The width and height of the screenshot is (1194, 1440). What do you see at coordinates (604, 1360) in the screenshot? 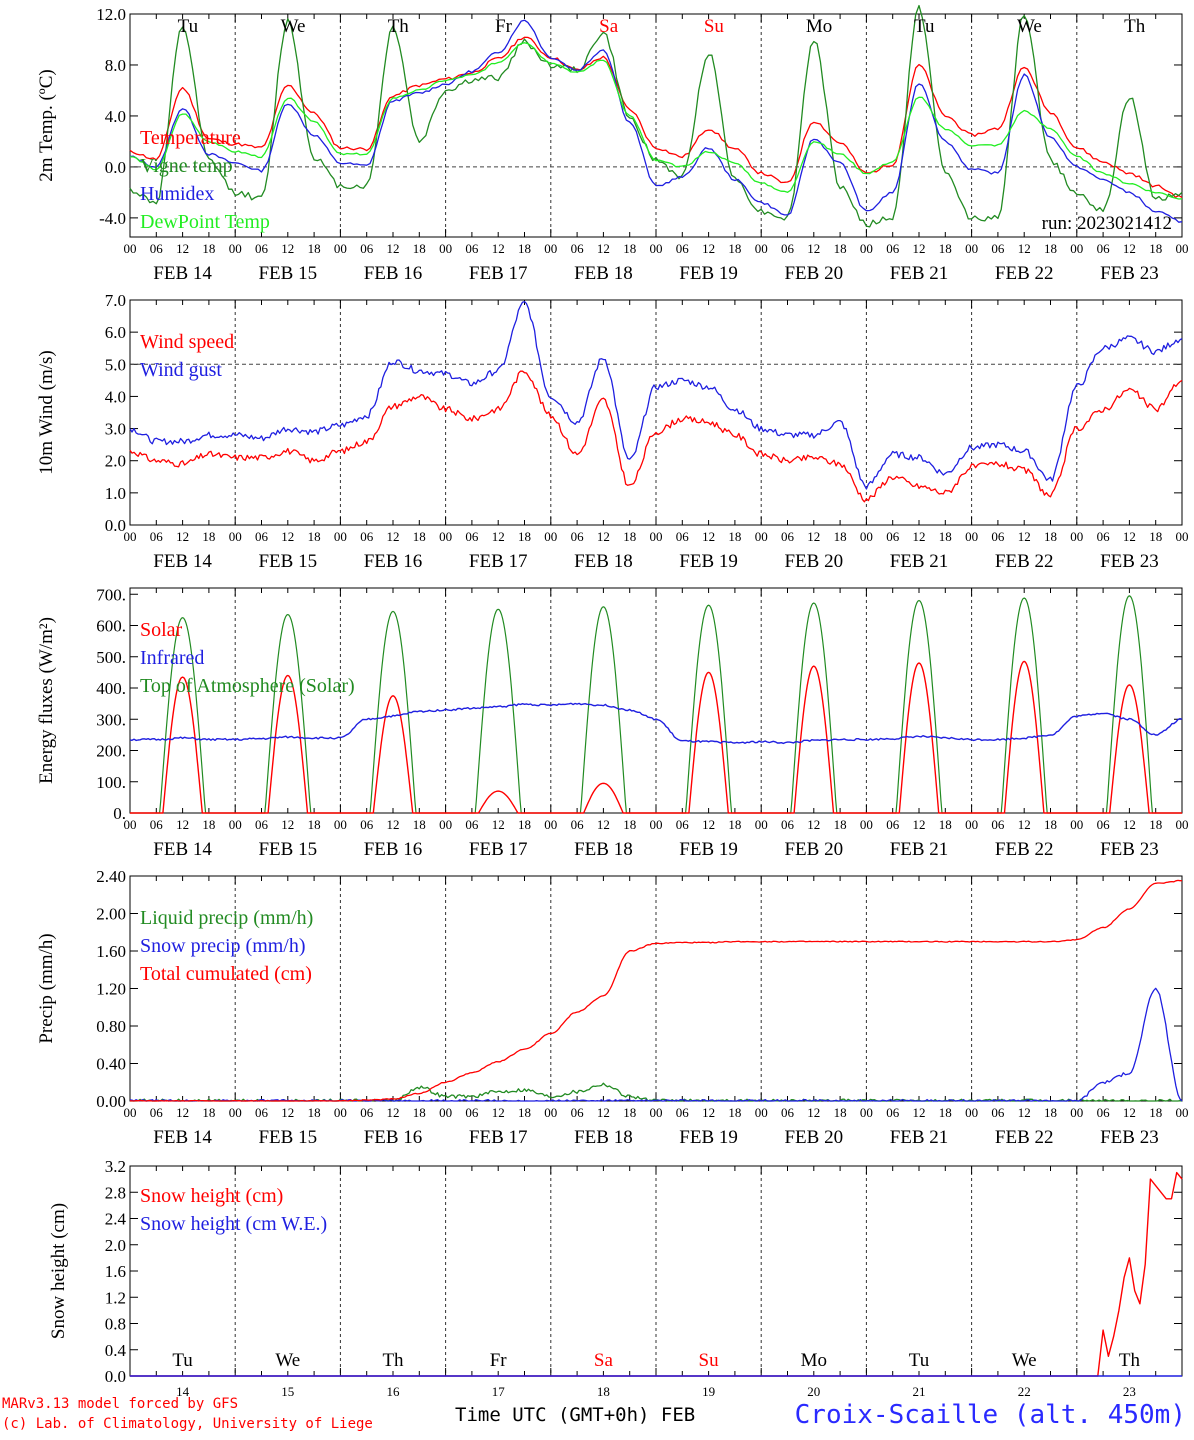
I see `day-name-label: Sa` at bounding box center [604, 1360].